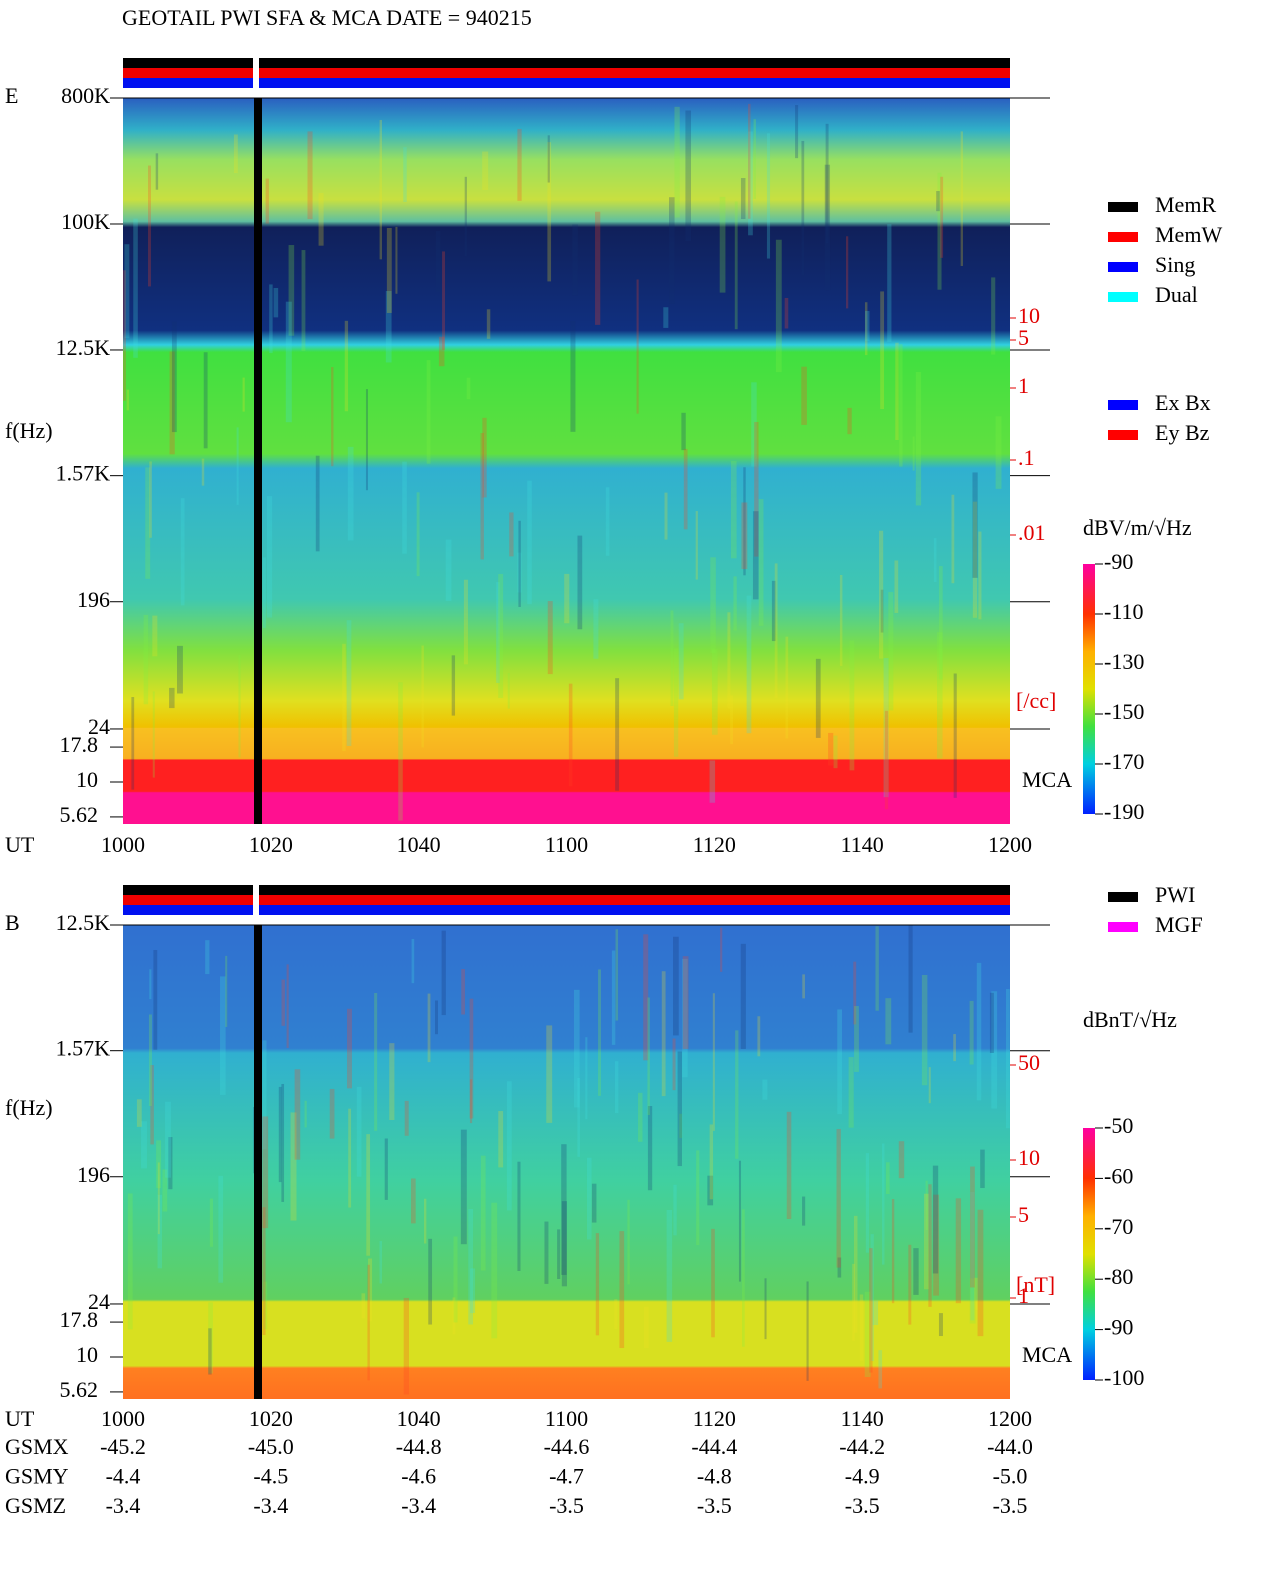 The width and height of the screenshot is (1280, 1593). What do you see at coordinates (87, 779) in the screenshot?
I see `y-tick-label: 10` at bounding box center [87, 779].